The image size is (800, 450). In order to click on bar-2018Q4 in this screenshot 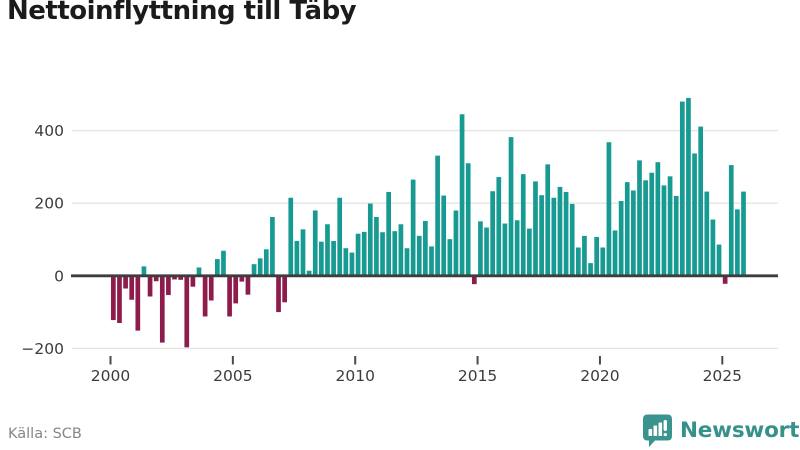, I will do `click(572, 239)`.